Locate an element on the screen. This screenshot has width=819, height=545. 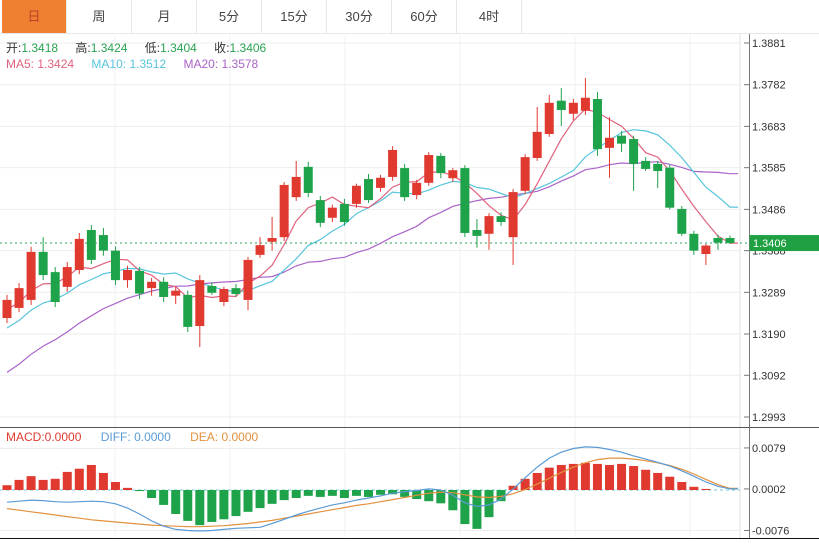
open-label: 开: is located at coordinates (14, 48).